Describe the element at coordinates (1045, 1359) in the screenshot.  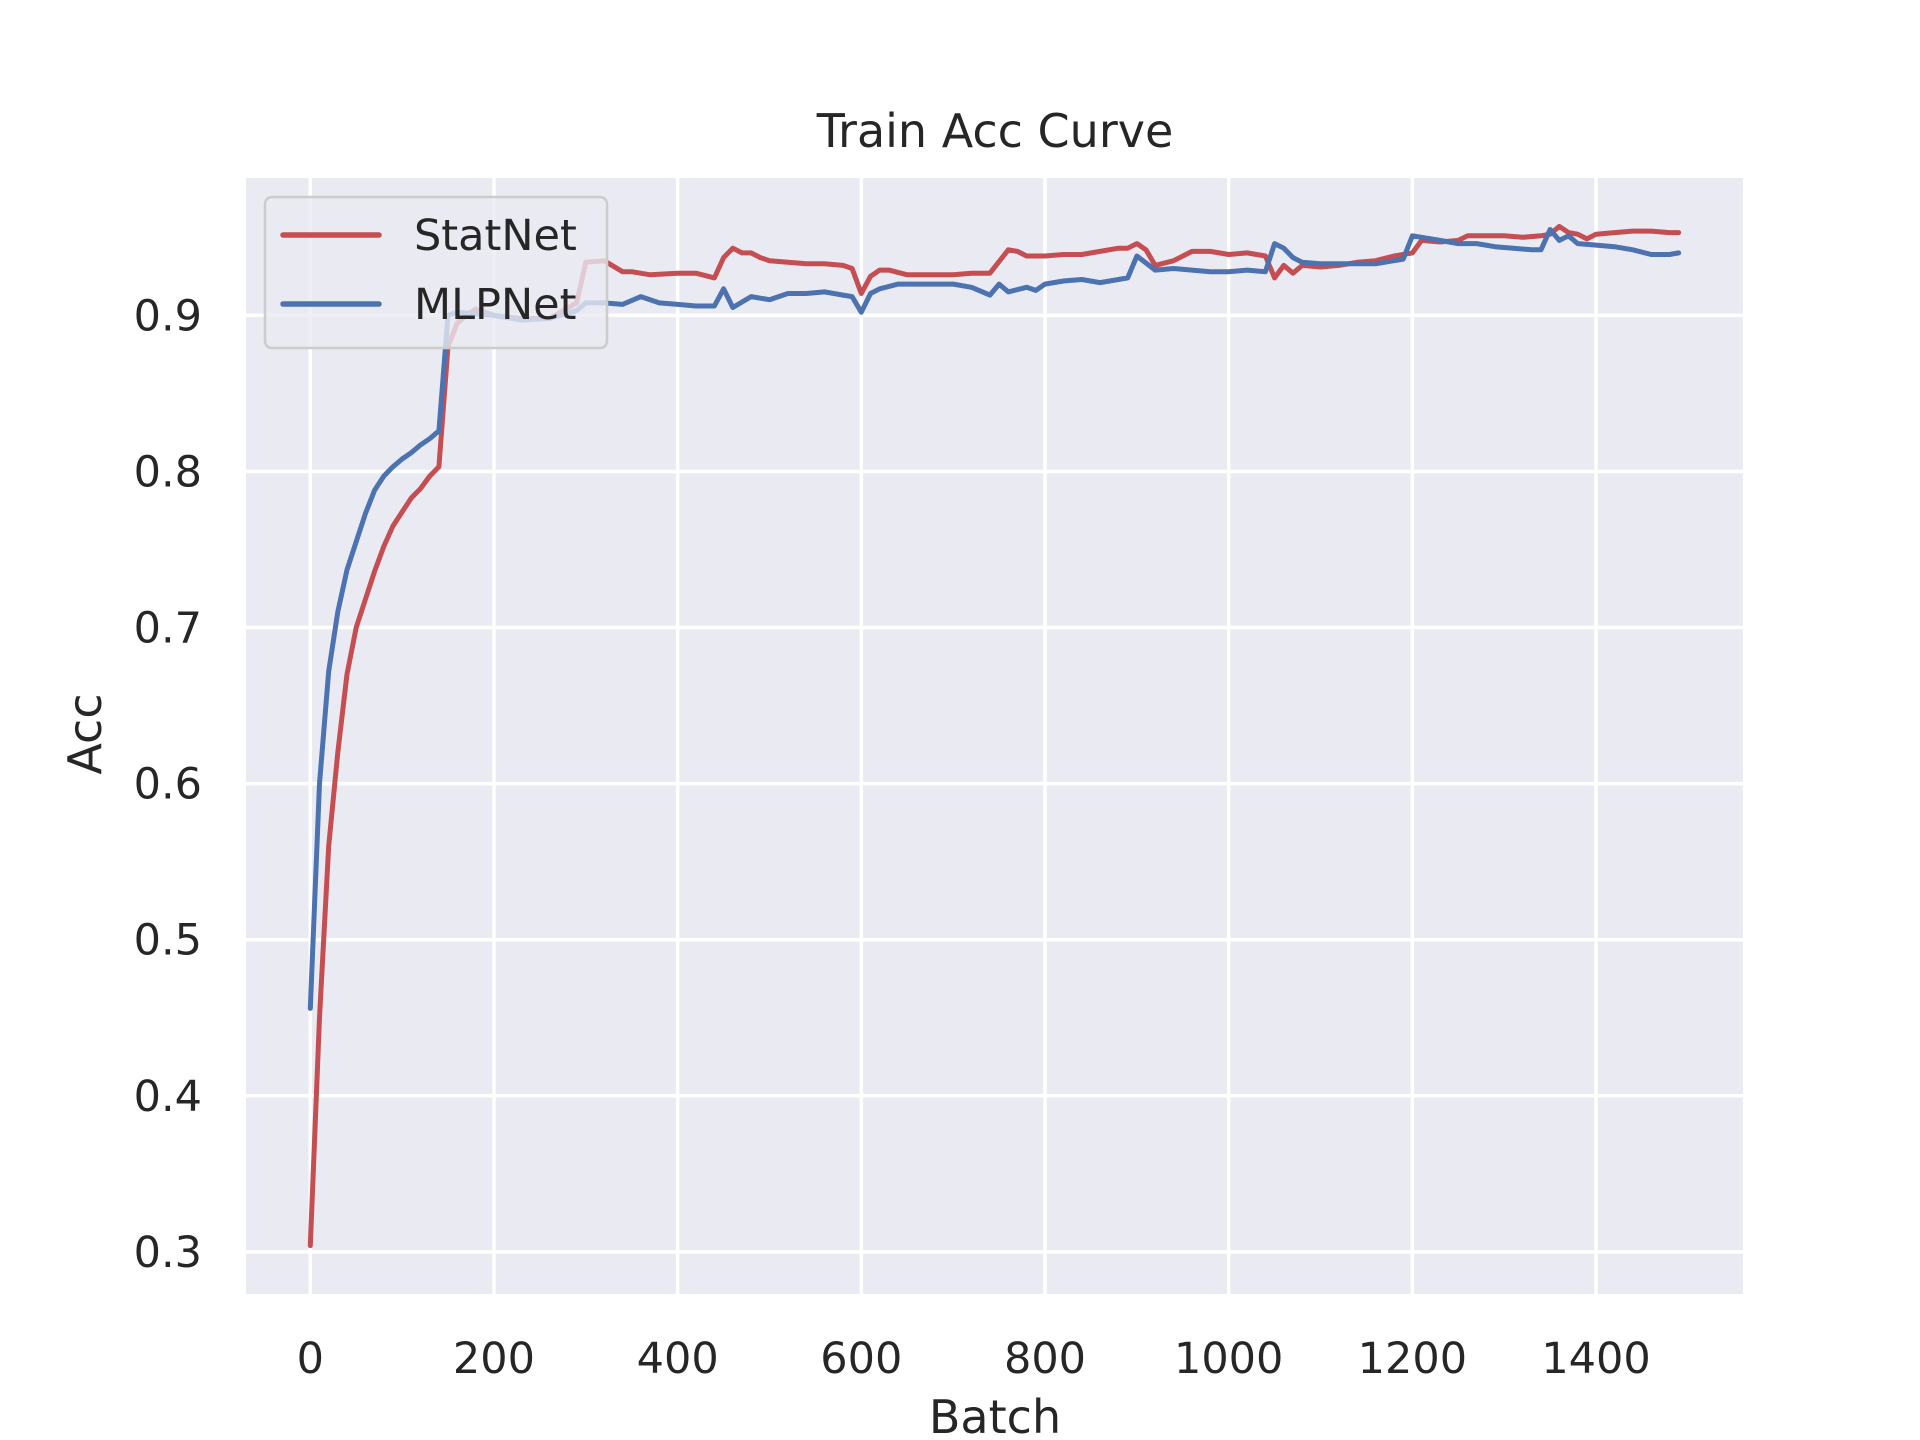
I see `x-tick-label: 800` at that location.